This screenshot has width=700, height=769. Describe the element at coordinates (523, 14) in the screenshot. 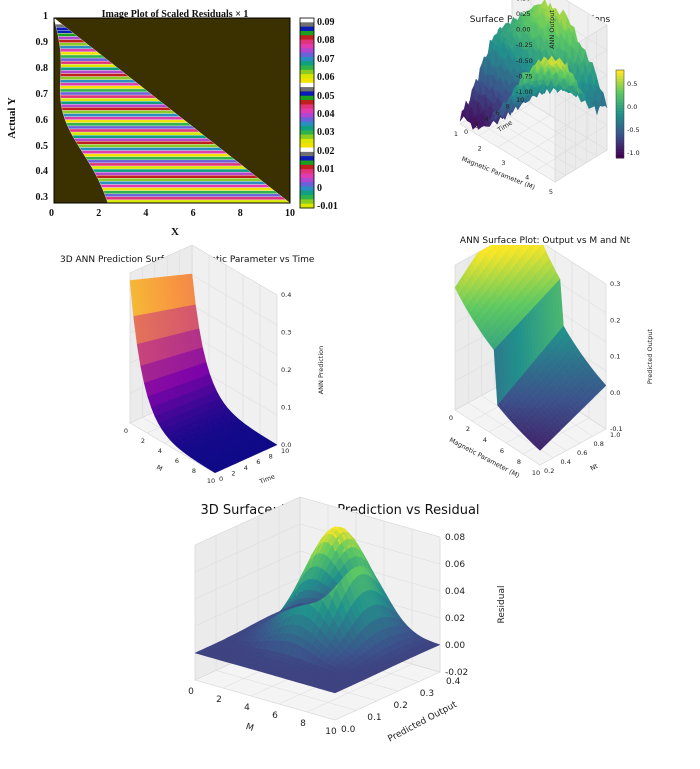

I see `p2-z-tick: 0.25` at that location.